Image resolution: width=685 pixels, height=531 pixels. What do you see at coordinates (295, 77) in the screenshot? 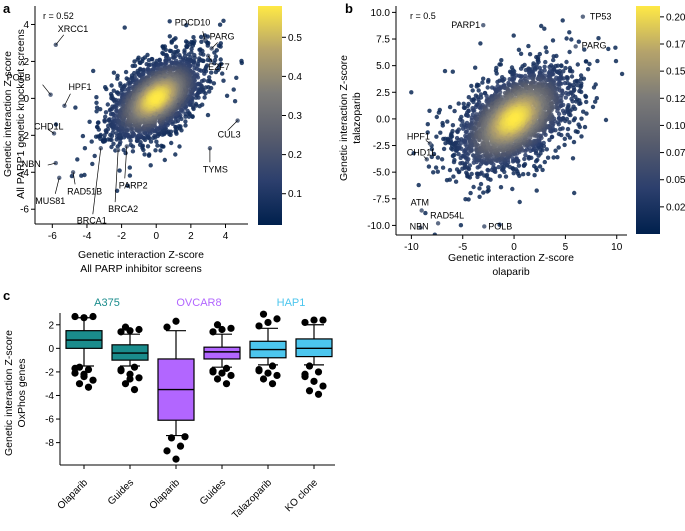
I see `colorbar-tick-label: 0.4` at bounding box center [295, 77].